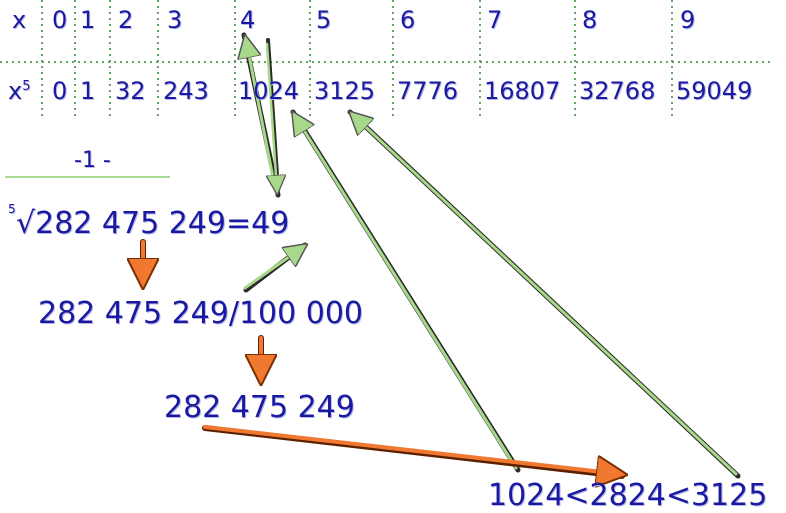 This screenshot has width=786, height=513. What do you see at coordinates (522, 91) in the screenshot?
I see `power-value: 16807` at bounding box center [522, 91].